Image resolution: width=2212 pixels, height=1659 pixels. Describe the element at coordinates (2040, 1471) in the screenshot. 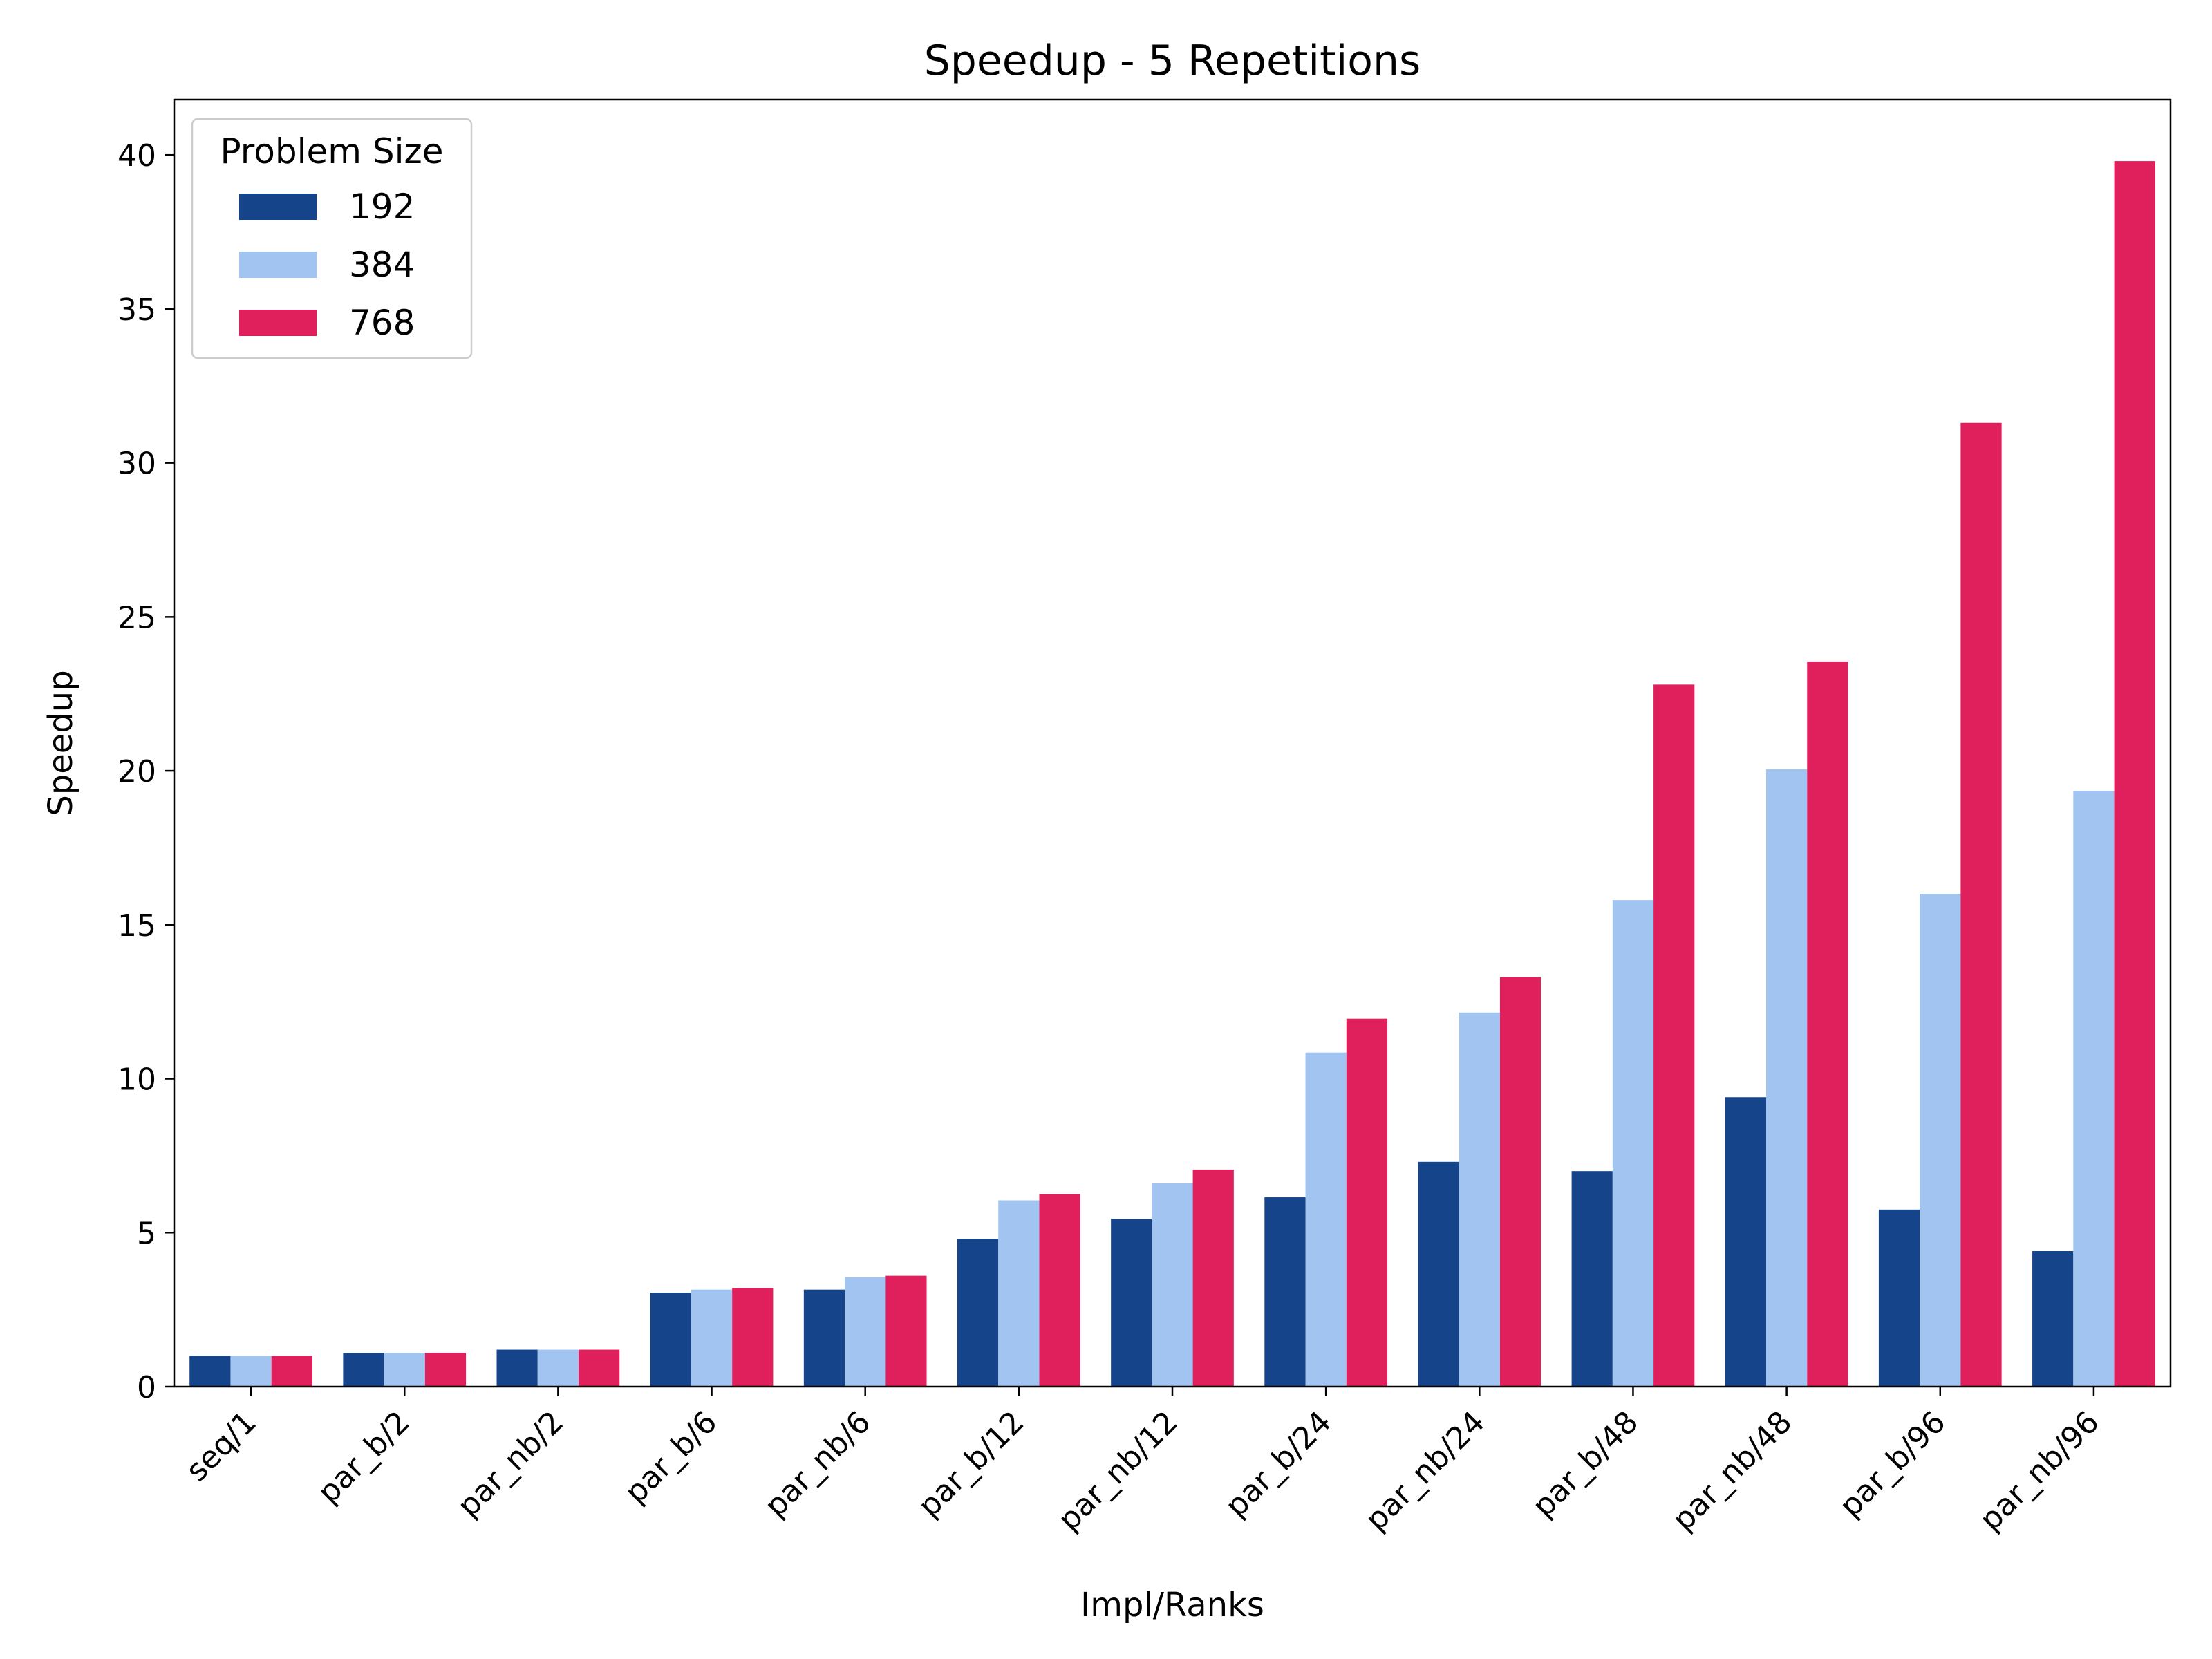

I see `x-tick-label: par_nb/96` at that location.